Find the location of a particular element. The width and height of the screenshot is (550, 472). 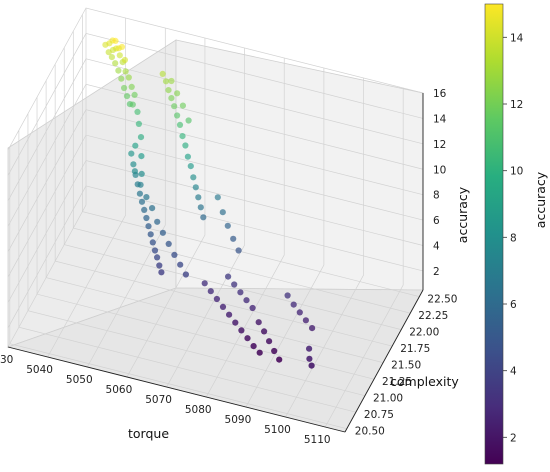

y-tick-label: 21.25 is located at coordinates (397, 382).